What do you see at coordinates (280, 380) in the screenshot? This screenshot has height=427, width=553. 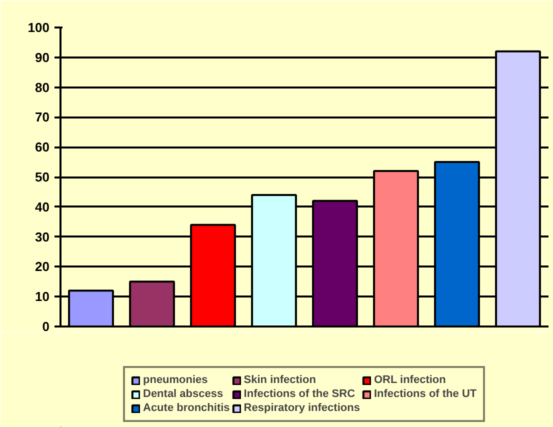 I see `legend-label: Skin infection` at bounding box center [280, 380].